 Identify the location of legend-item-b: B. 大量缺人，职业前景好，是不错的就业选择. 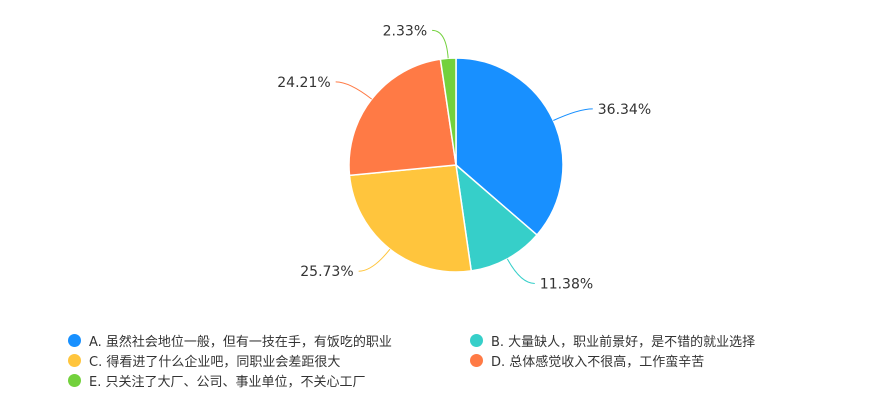
(612, 340).